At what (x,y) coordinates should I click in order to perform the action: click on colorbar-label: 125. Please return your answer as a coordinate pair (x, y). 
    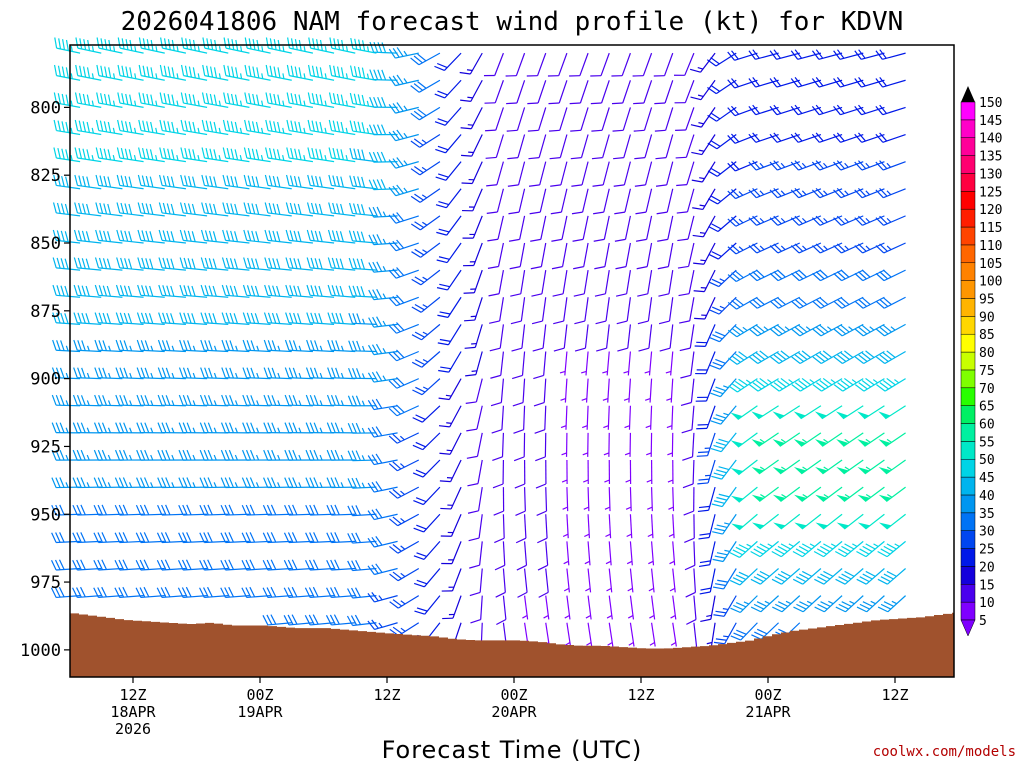
    Looking at the image, I should click on (990, 192).